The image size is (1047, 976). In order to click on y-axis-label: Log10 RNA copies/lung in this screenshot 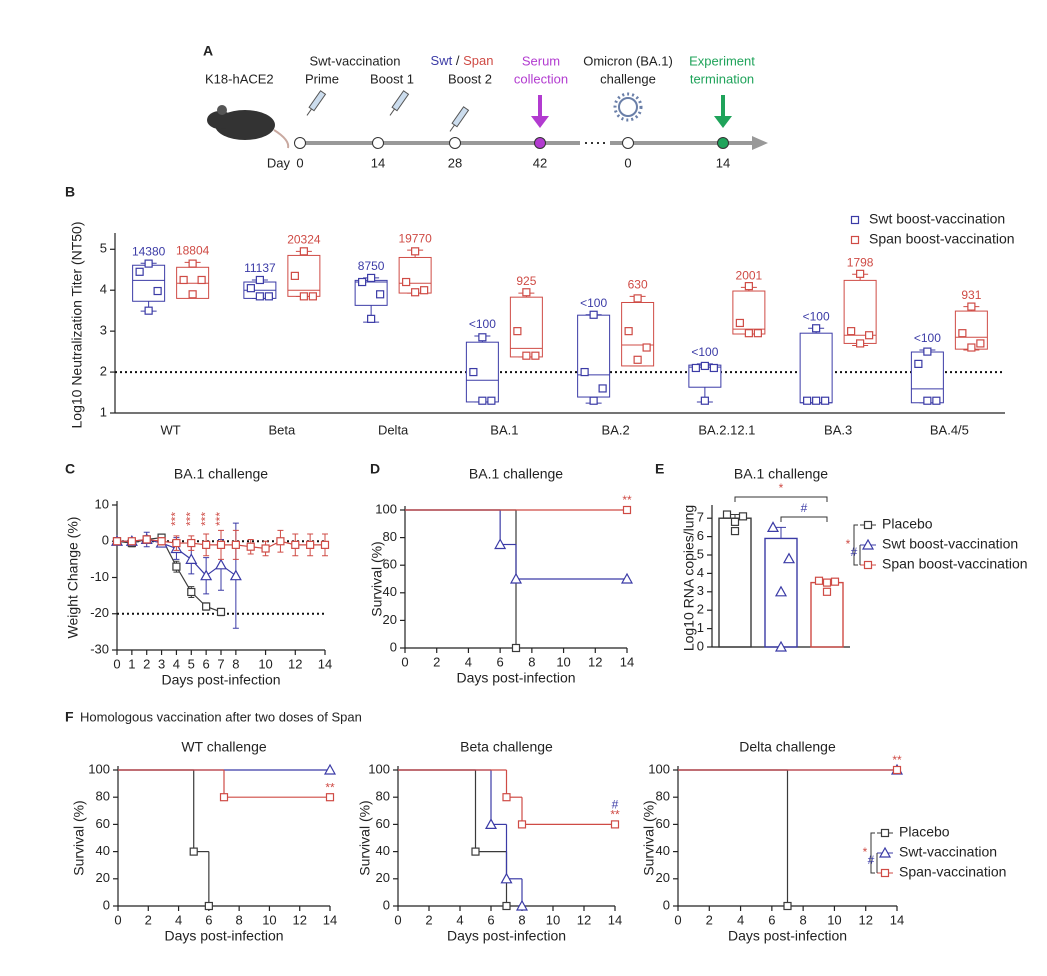, I will do `click(689, 578)`.